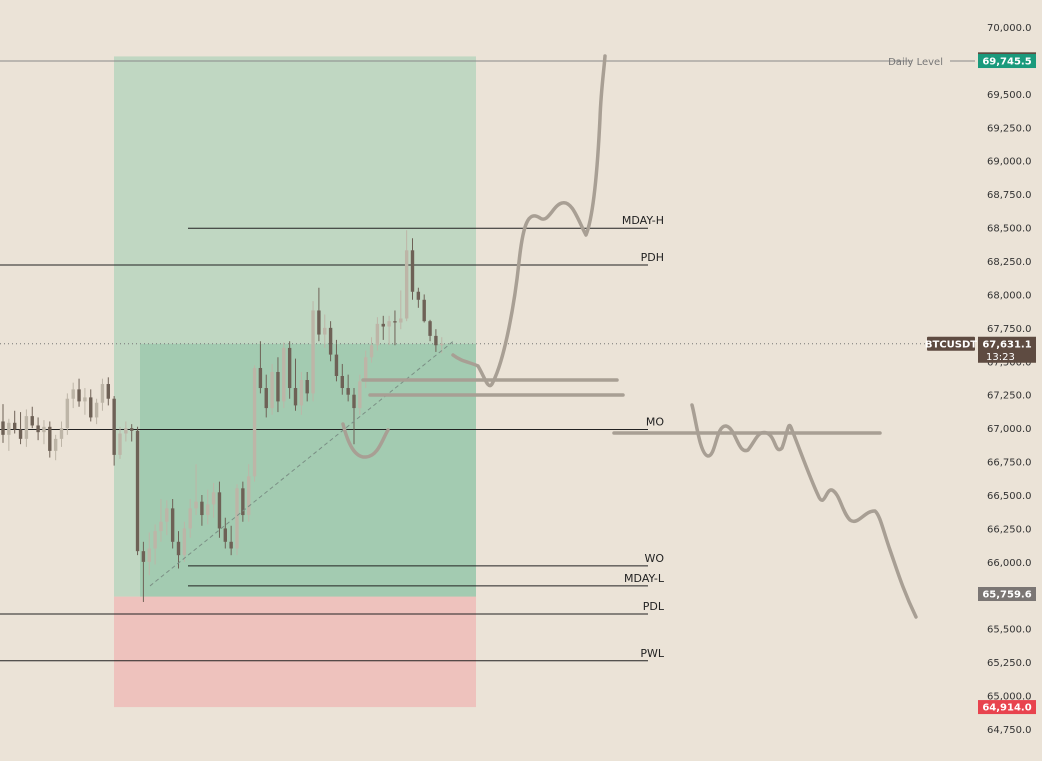 Image resolution: width=1042 pixels, height=761 pixels. Describe the element at coordinates (365, 440) in the screenshot. I see `curve-sketch` at that location.